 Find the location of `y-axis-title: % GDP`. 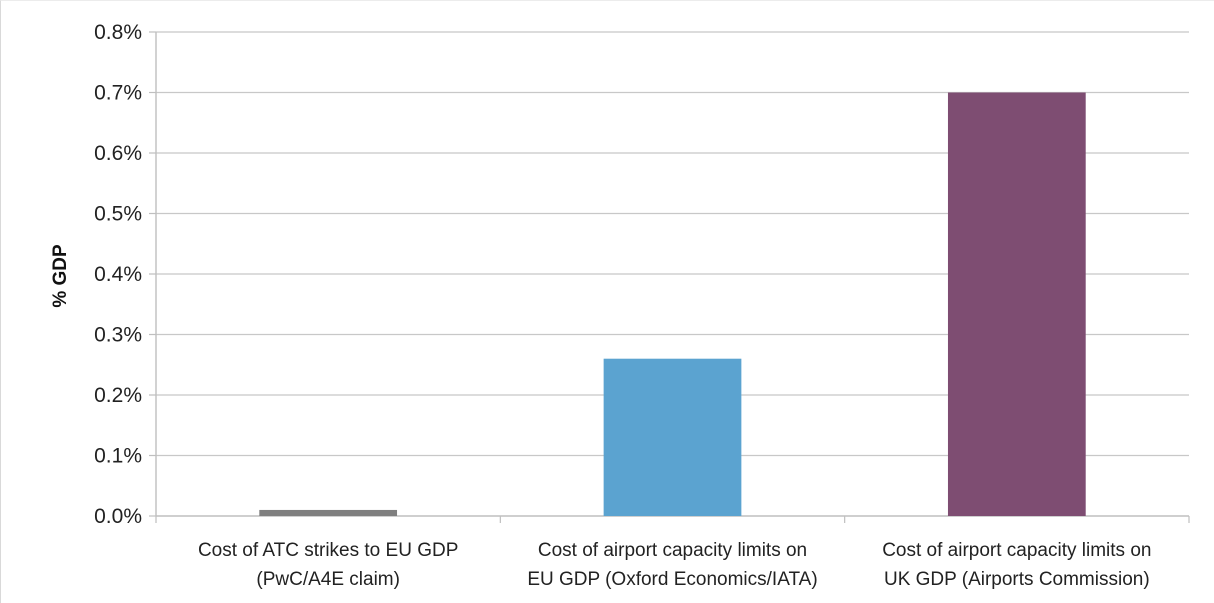

y-axis-title: % GDP is located at coordinates (60, 276).